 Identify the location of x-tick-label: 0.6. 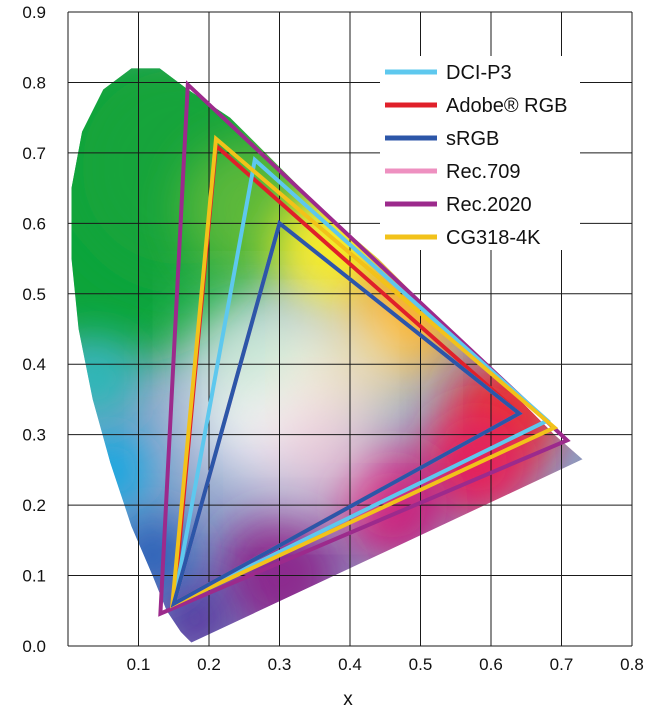
(491, 664).